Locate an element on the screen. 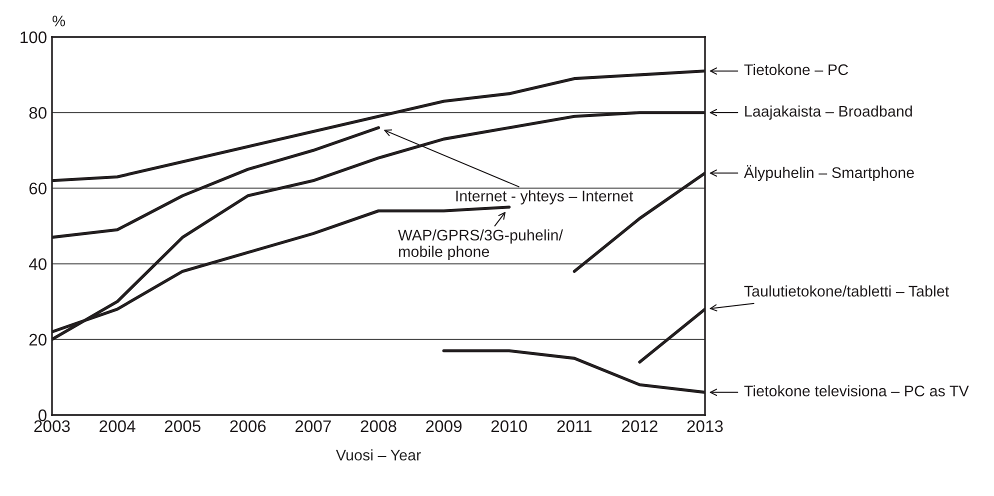 The width and height of the screenshot is (994, 496). x-tick-label: 2007 is located at coordinates (313, 426).